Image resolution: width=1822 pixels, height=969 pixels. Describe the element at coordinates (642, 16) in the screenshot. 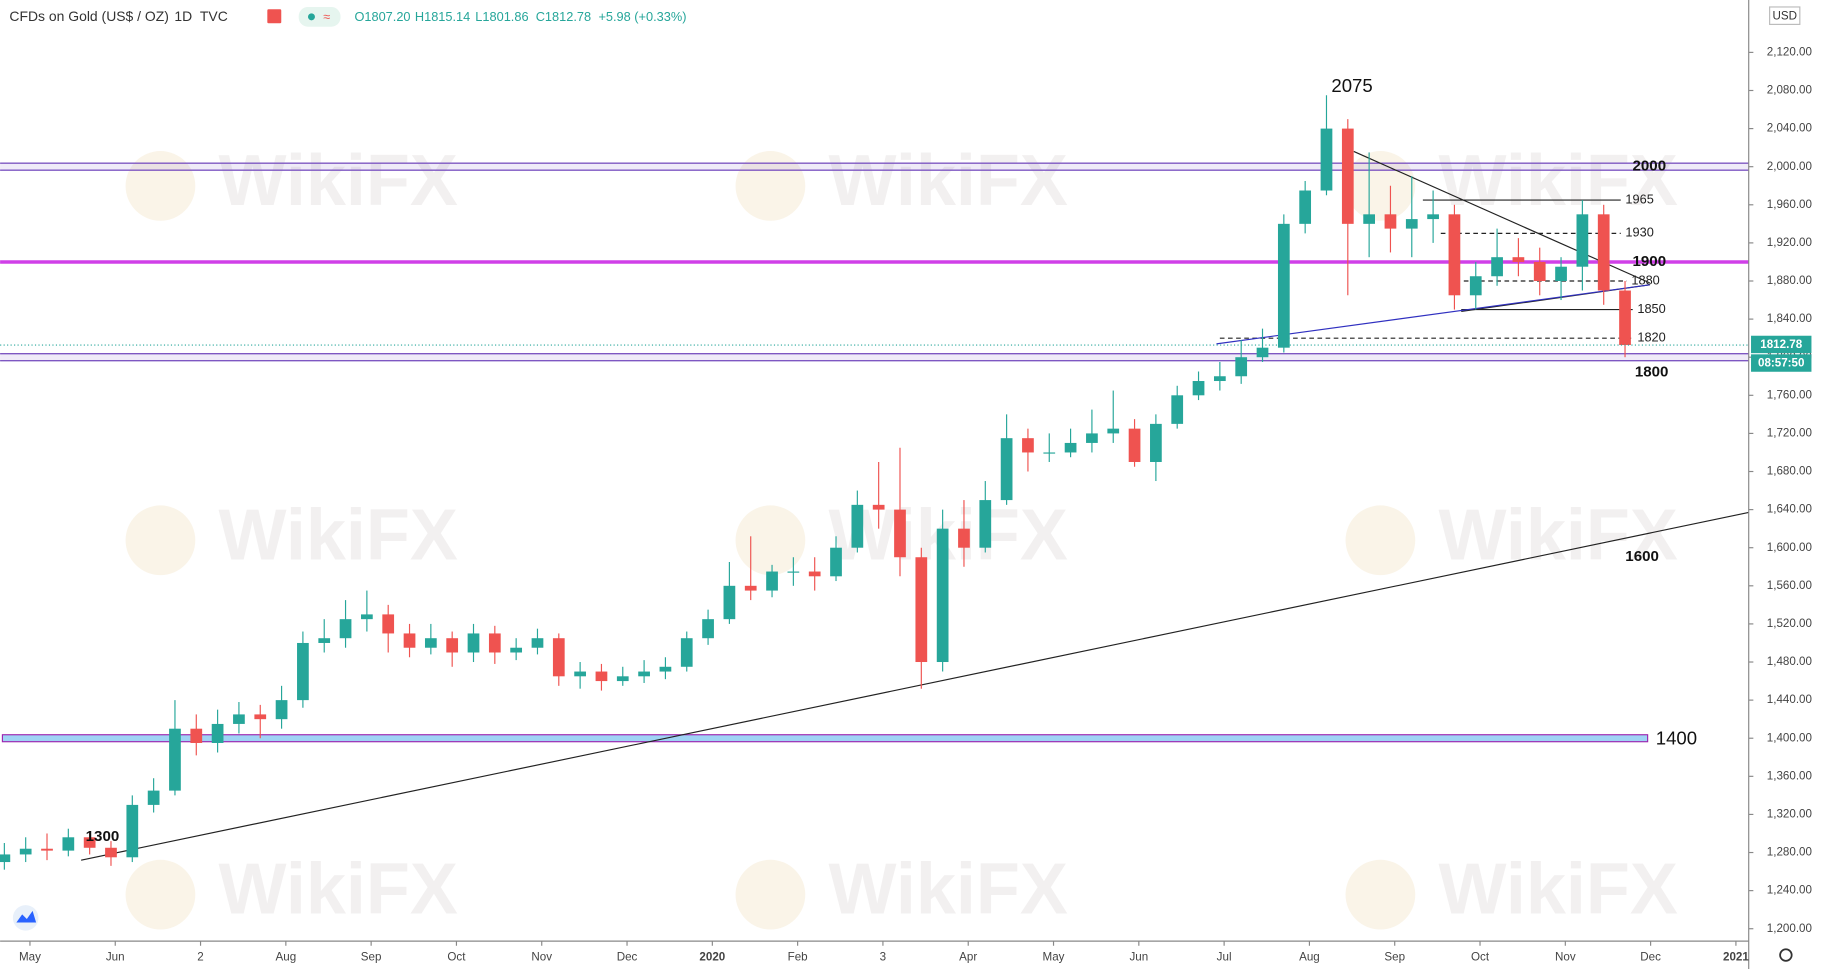

I see `ohlc-change: +5.98 (+0.33%)` at that location.